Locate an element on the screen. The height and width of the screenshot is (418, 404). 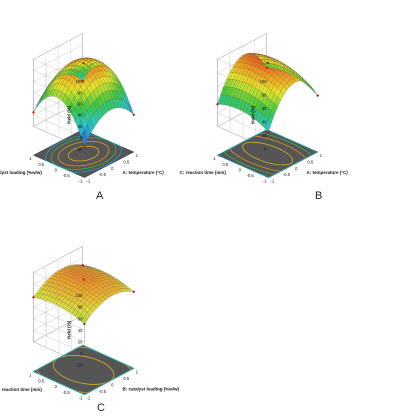
panel-letter-c: C is located at coordinates (101, 408).